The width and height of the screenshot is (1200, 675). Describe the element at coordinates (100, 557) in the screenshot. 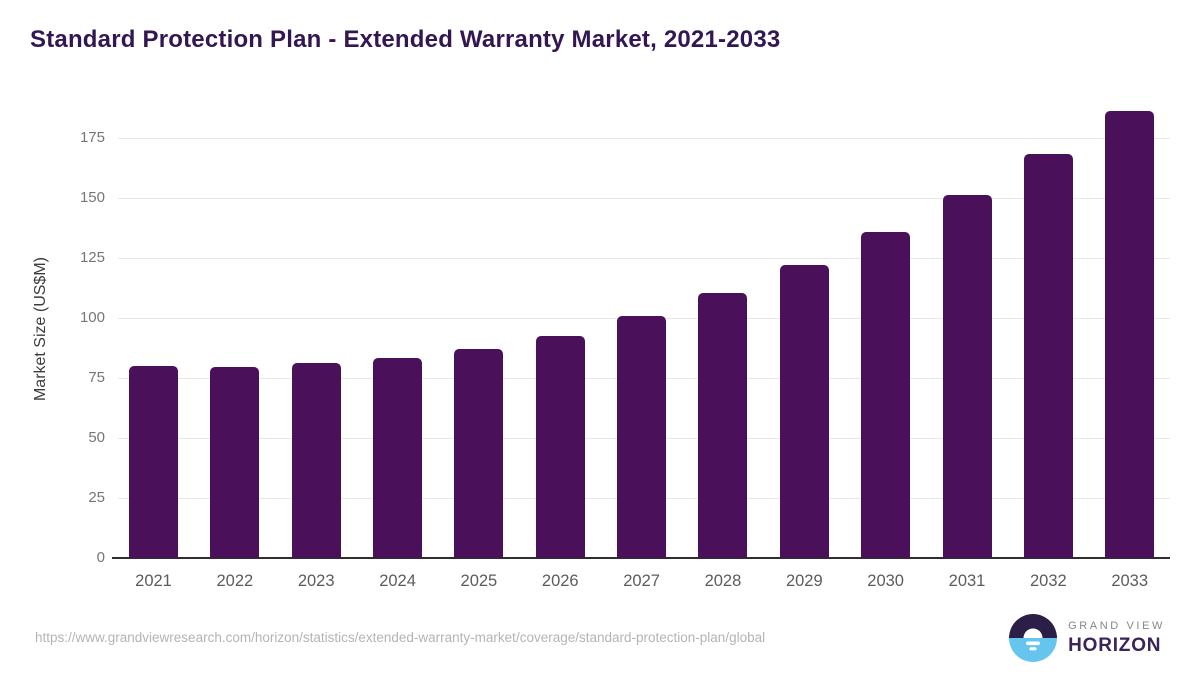

I see `y-tick-label-0: 0` at that location.